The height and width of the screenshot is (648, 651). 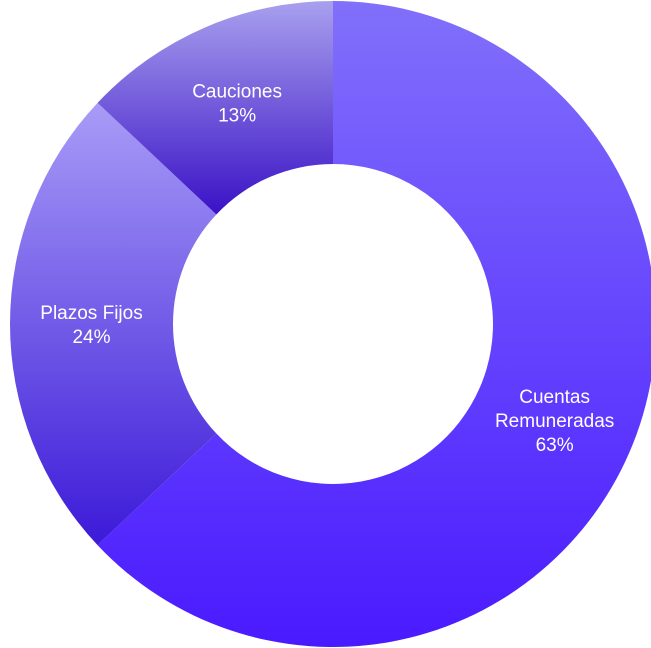 What do you see at coordinates (91, 337) in the screenshot?
I see `slice-value-plazos-fijos: 24%` at bounding box center [91, 337].